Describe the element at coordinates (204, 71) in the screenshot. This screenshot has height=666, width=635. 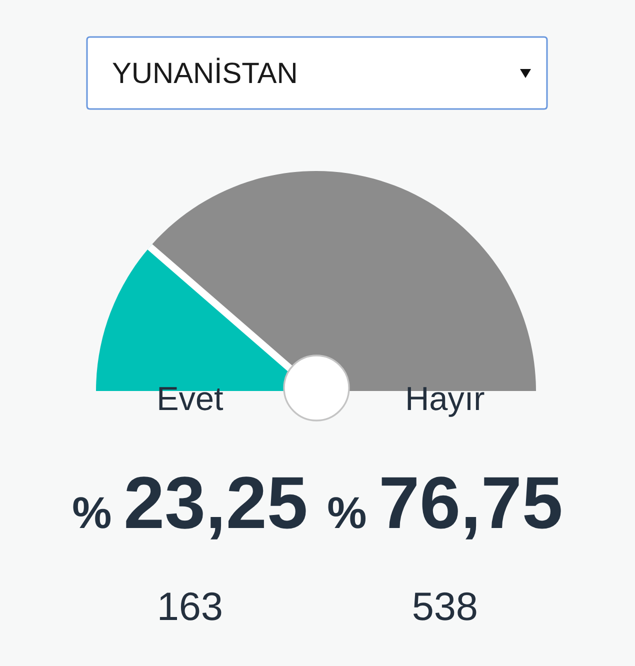
I see `chart-title: YUNANİSTAN` at that location.